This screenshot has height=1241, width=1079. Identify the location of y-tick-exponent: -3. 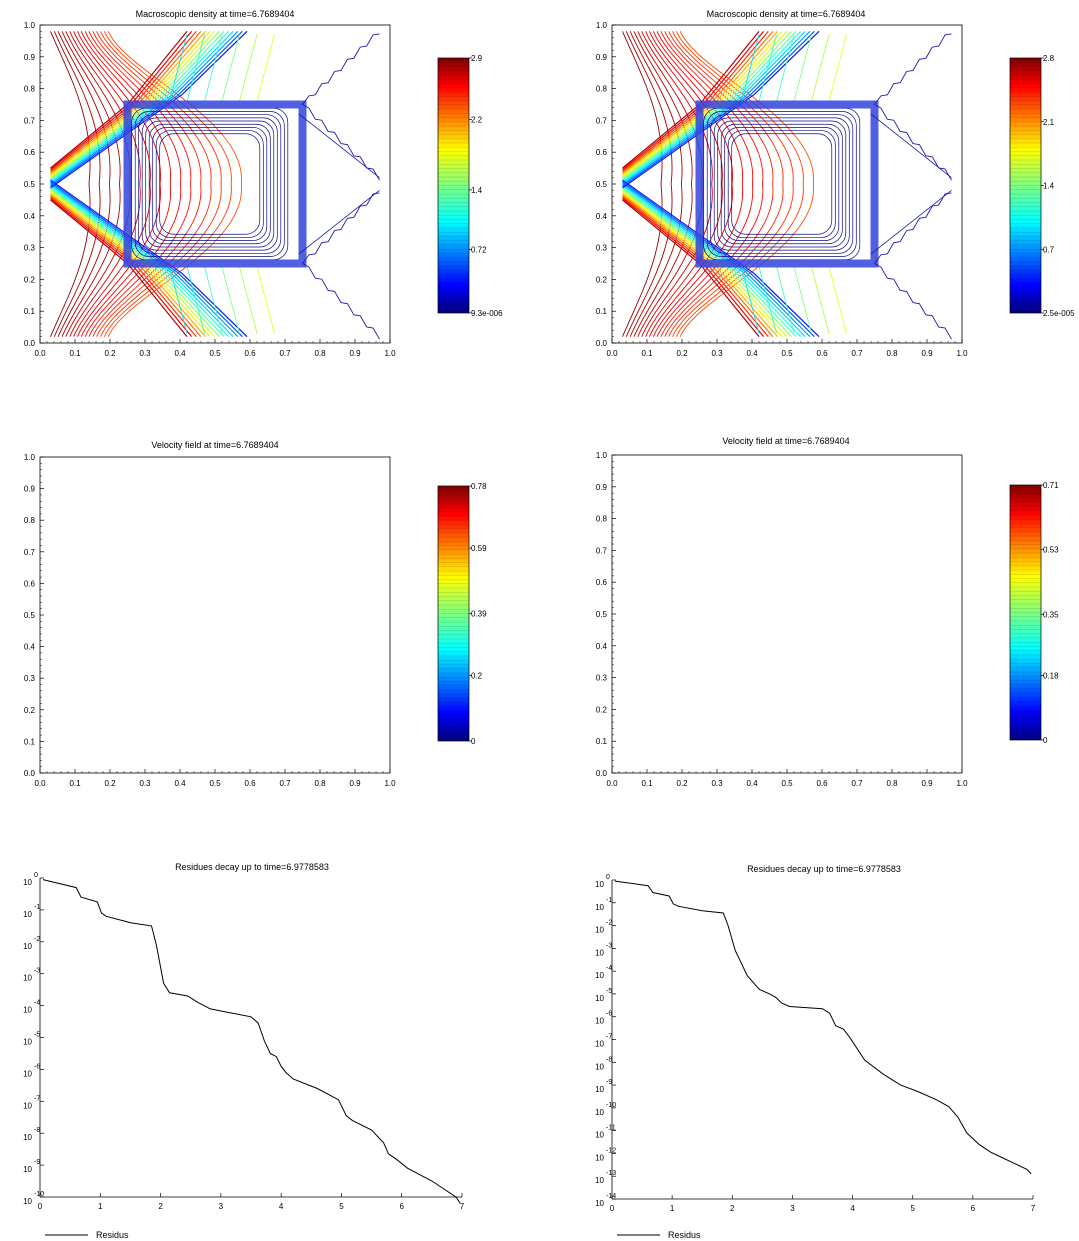
(609, 945).